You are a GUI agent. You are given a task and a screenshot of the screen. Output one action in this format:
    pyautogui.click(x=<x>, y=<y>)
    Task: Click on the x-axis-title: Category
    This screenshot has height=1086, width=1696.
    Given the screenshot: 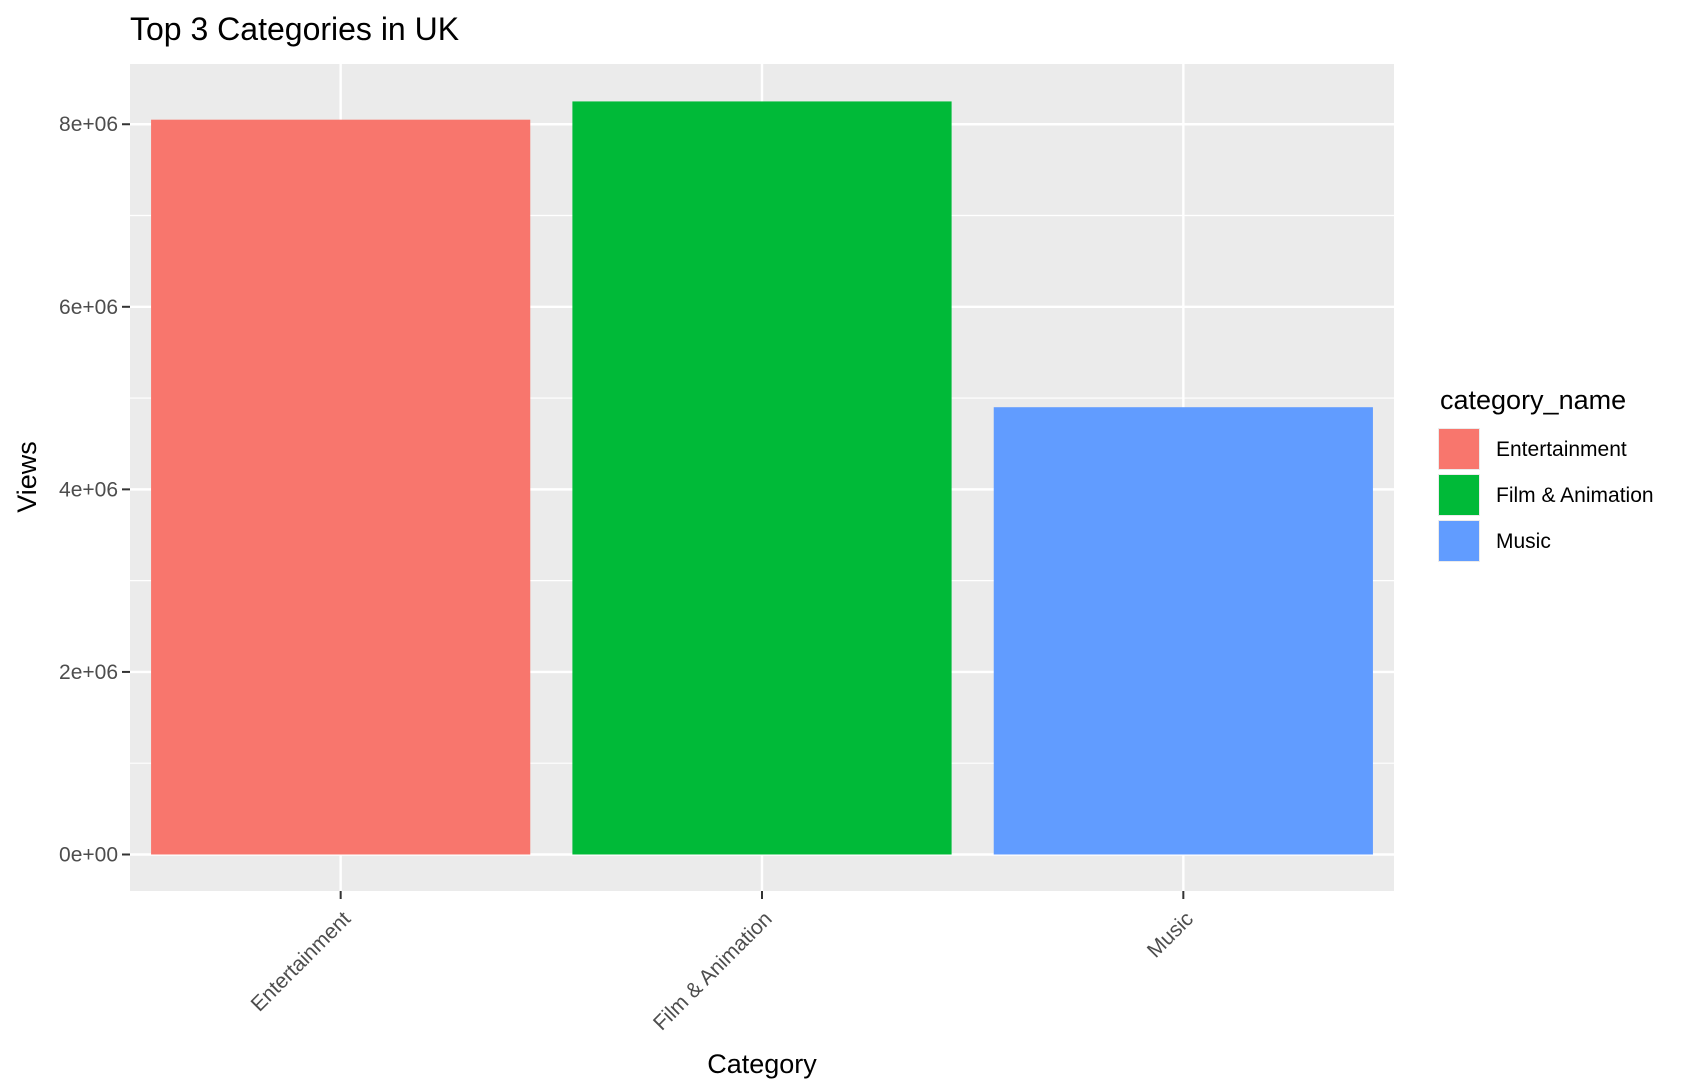 What is the action you would take?
    pyautogui.click(x=762, y=1064)
    